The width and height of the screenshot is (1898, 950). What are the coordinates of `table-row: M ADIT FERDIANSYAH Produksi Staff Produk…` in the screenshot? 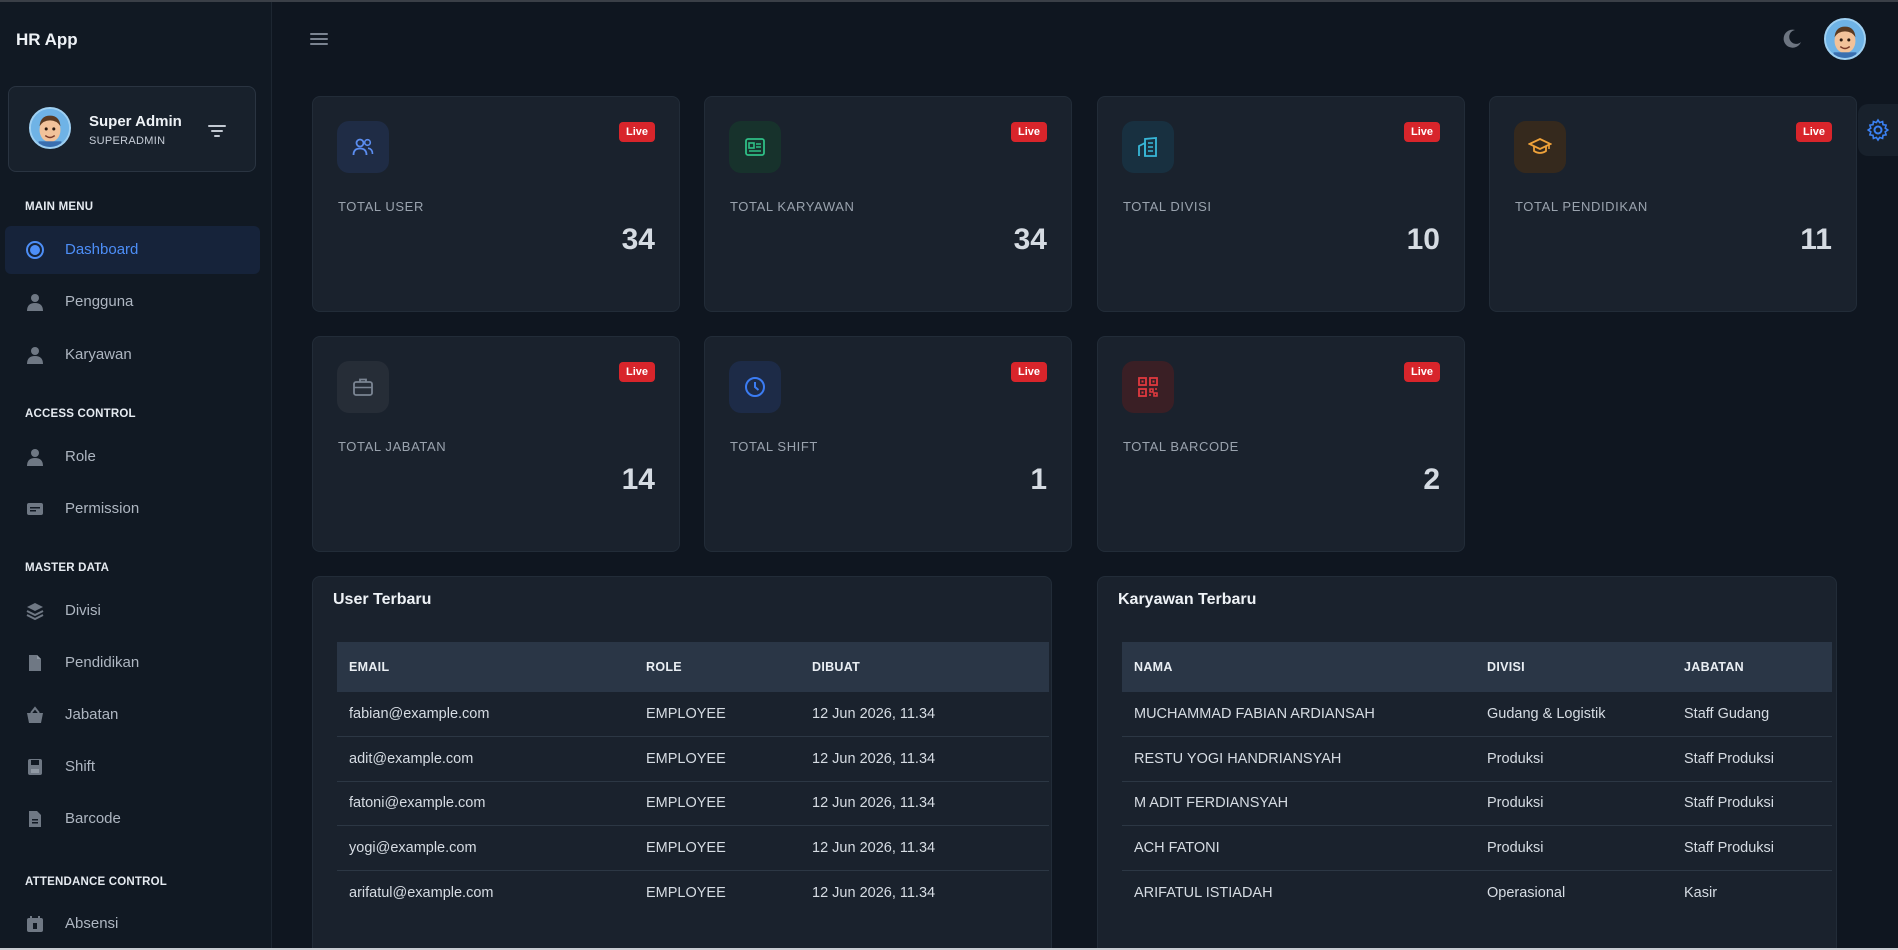 It's located at (1477, 803).